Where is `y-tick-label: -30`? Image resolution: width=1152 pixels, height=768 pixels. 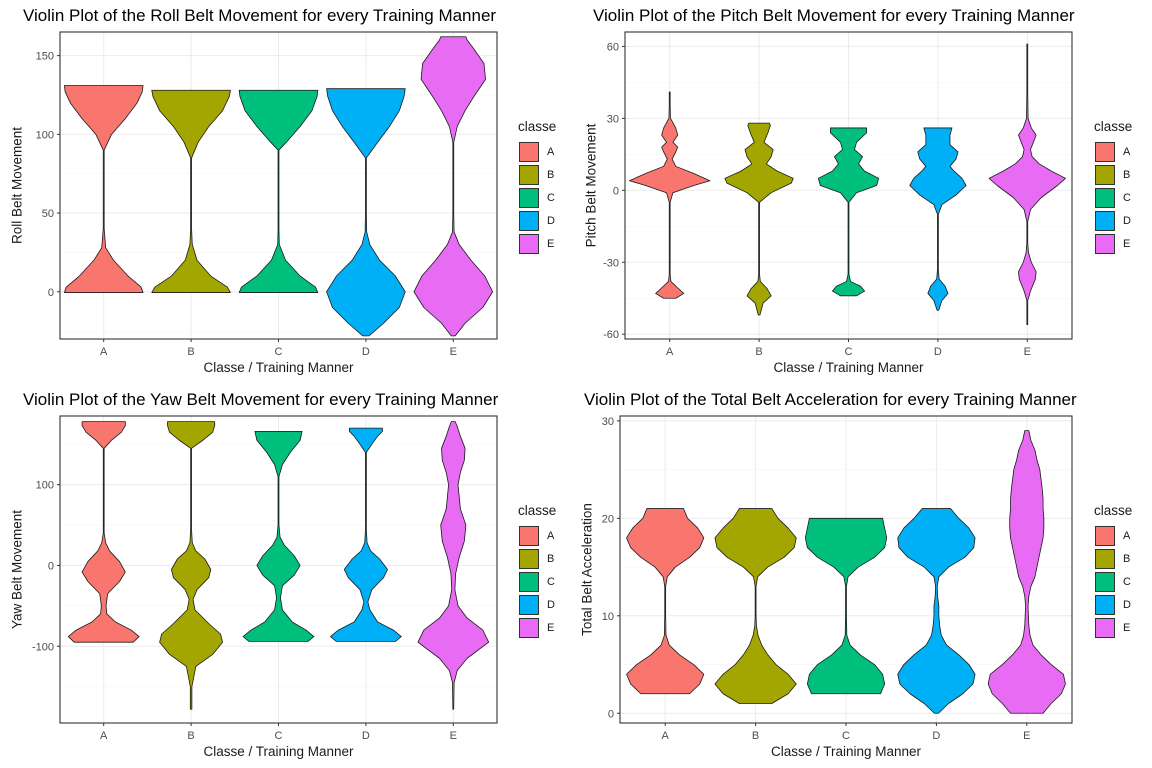 y-tick-label: -30 is located at coordinates (611, 263).